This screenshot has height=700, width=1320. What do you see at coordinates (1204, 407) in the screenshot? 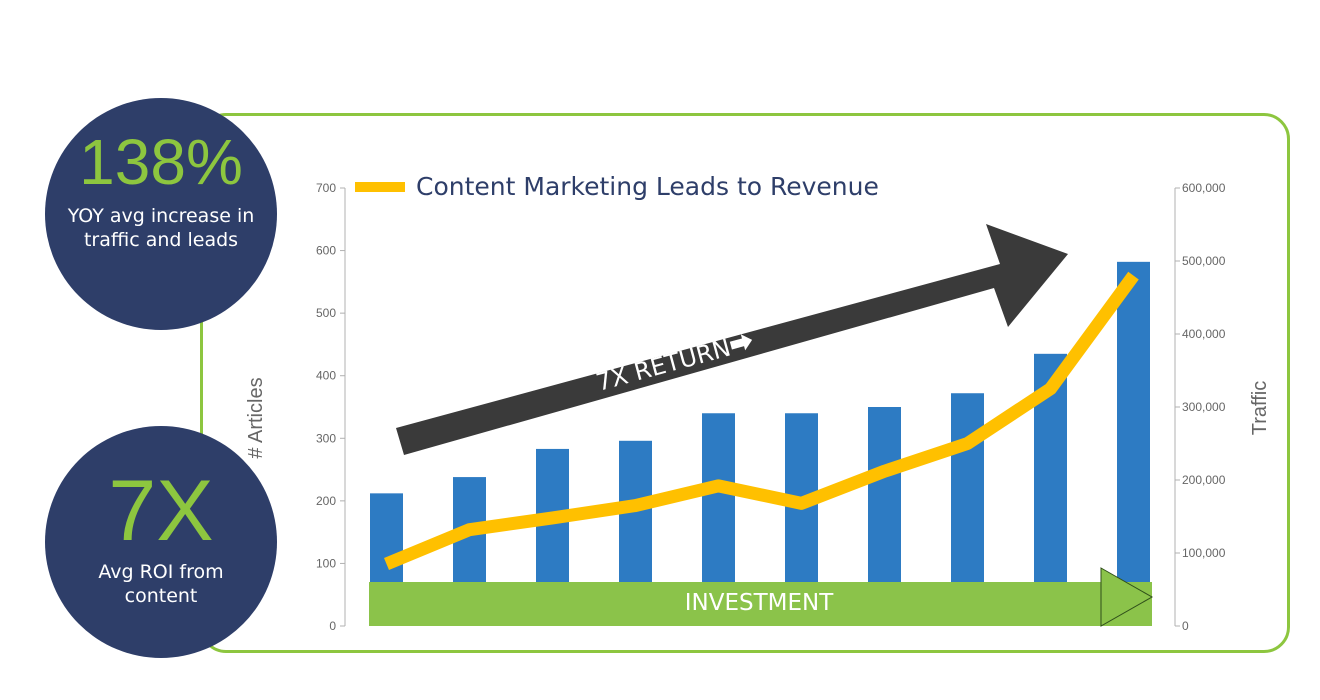
I see `y2-tick-label: 300,000` at bounding box center [1204, 407].